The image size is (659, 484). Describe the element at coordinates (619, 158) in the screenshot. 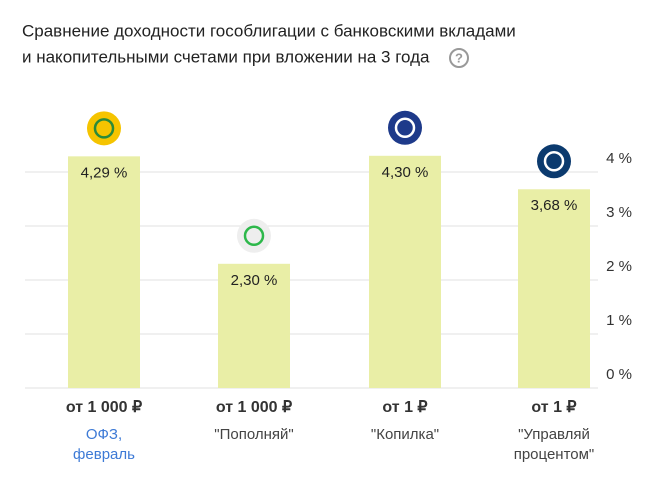

I see `y-tick-label: 4 %` at that location.